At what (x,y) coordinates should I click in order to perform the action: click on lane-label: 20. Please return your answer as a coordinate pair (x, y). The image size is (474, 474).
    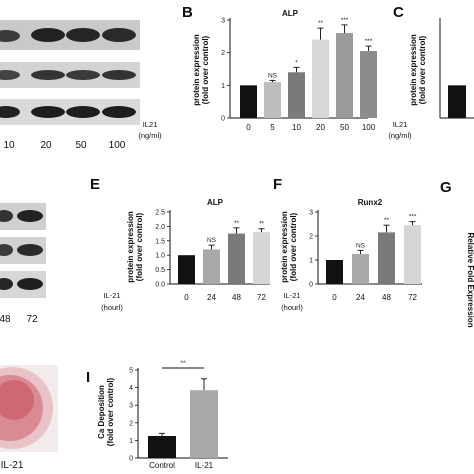
    Looking at the image, I should click on (46, 145).